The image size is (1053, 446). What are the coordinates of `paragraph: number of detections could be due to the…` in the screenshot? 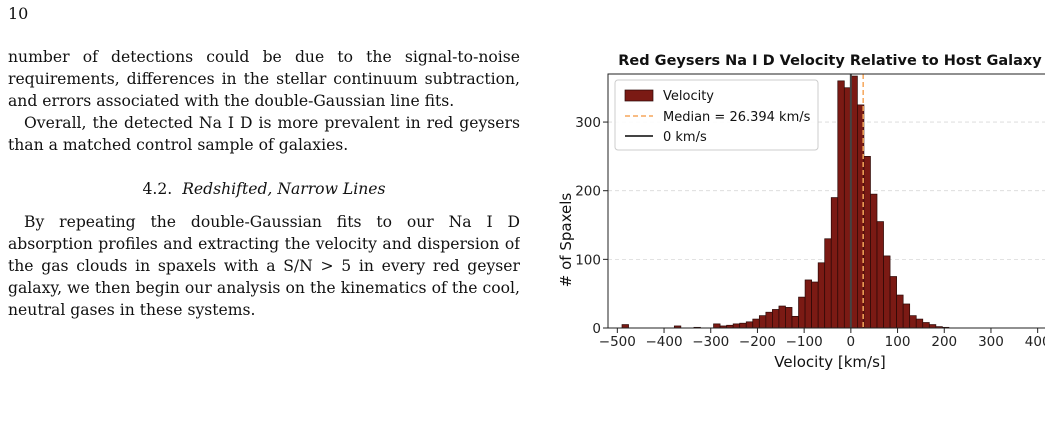 It's located at (264, 79).